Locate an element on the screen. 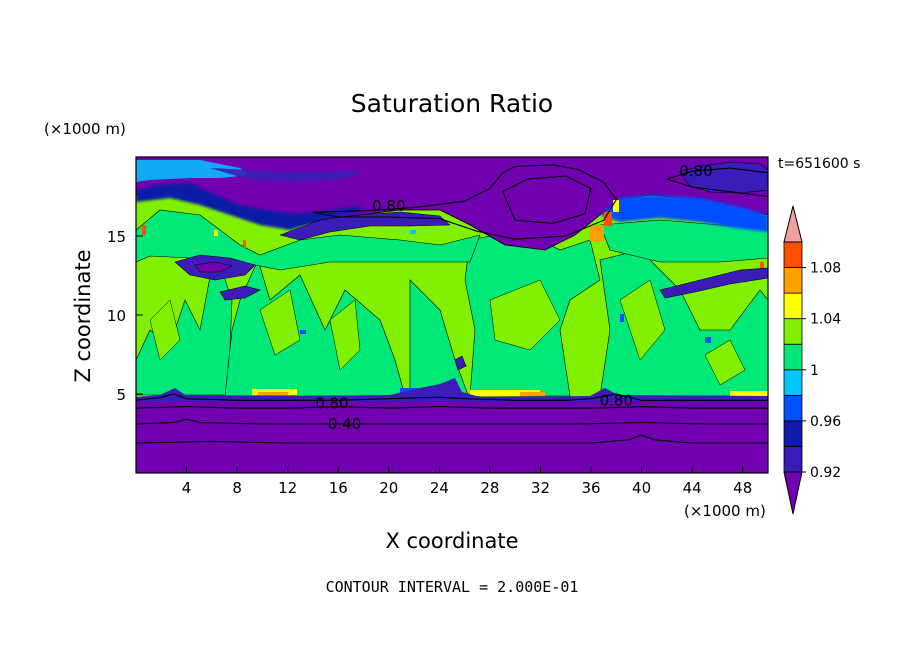 The image size is (904, 654). x-tick-label: 8 is located at coordinates (237, 488).